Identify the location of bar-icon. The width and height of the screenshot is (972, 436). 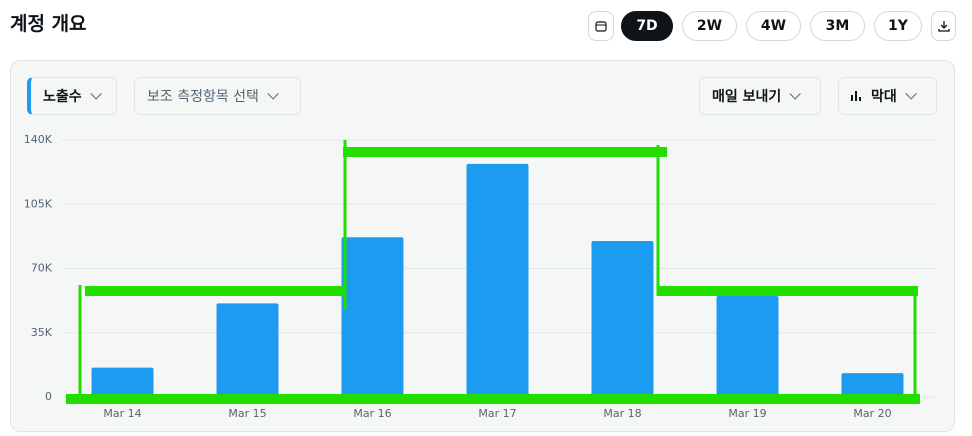
(856, 96).